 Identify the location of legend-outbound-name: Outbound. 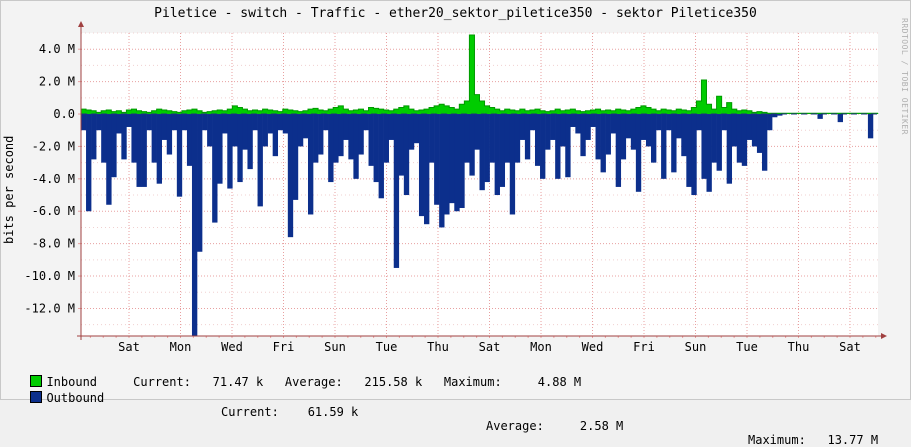
(75, 398).